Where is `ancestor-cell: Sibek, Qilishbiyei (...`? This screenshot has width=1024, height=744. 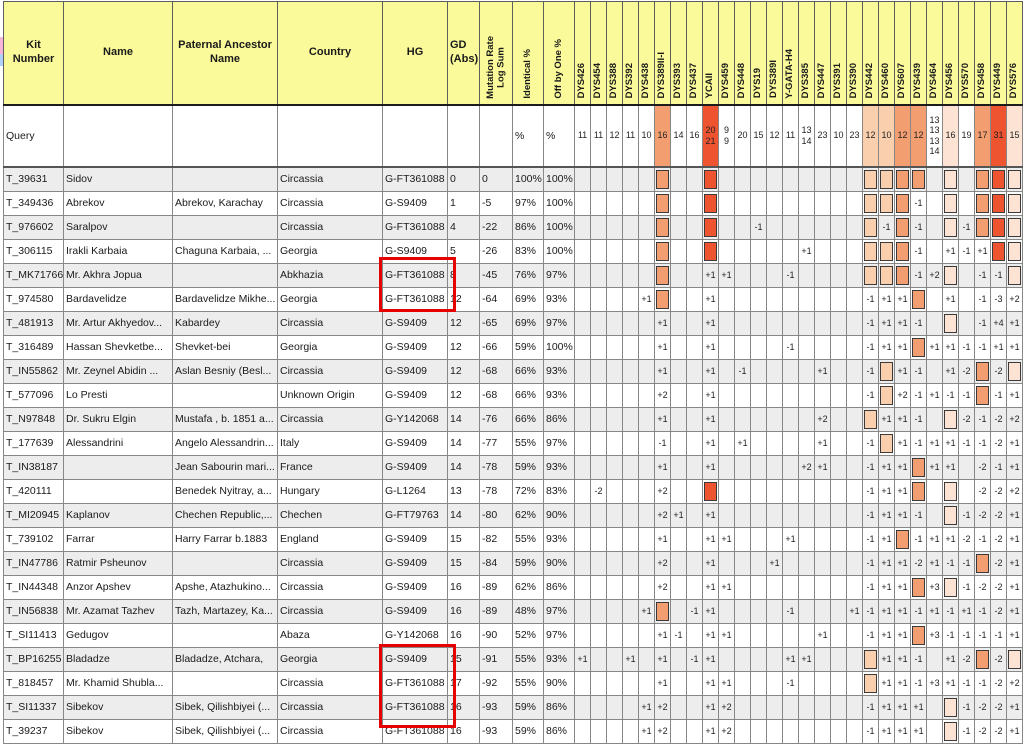
ancestor-cell: Sibek, Qilishbiyei (... is located at coordinates (225, 731).